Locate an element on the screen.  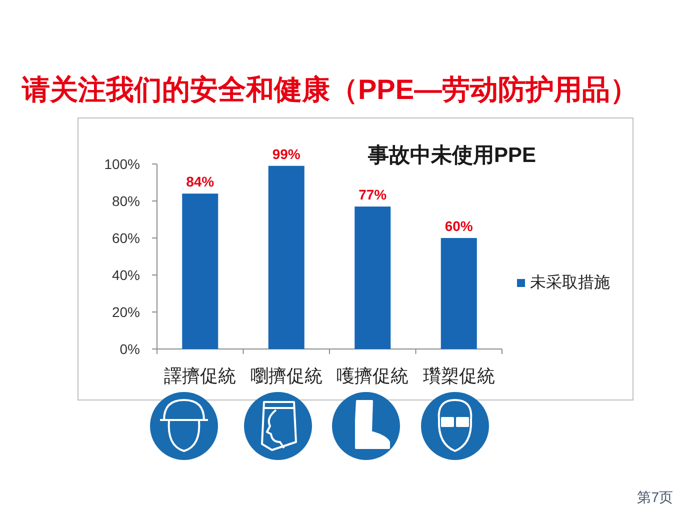
annotation: 第7页 is located at coordinates (655, 497).